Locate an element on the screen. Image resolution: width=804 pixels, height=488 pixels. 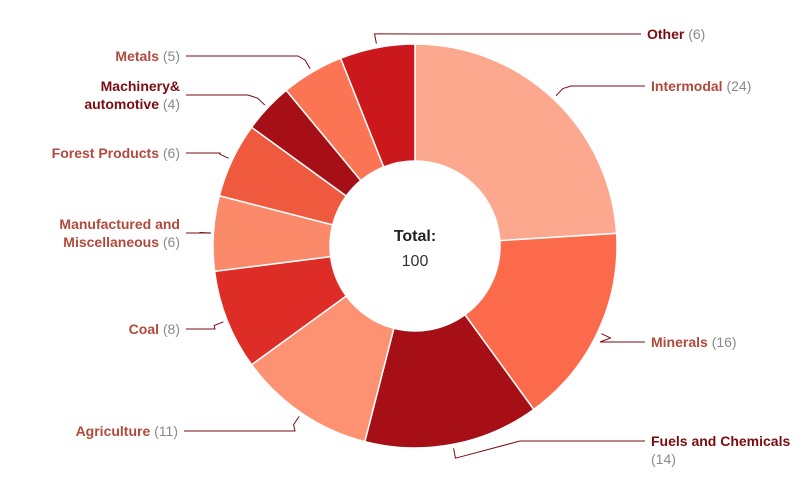
slice-label-manufactured-and-miscellaneous-line-1: Manufactured and is located at coordinates (119, 224).